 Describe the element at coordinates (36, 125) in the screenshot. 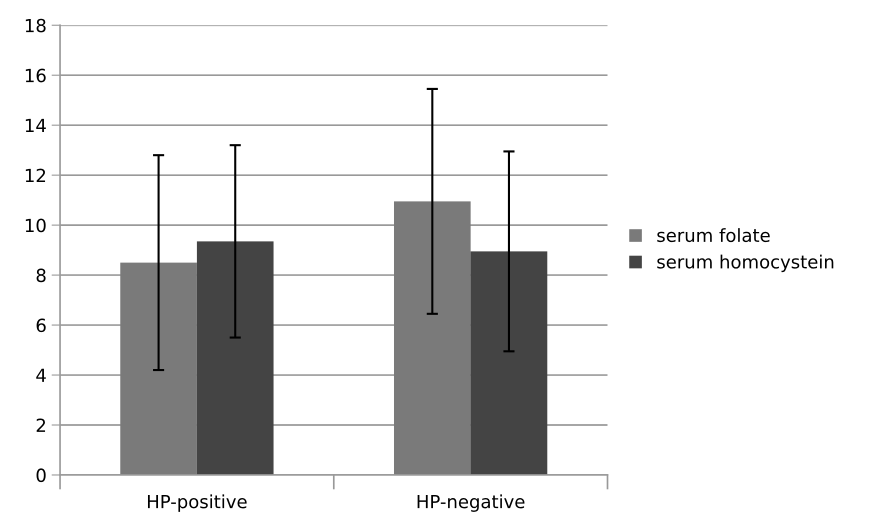

I see `y-tick-label: 14` at that location.